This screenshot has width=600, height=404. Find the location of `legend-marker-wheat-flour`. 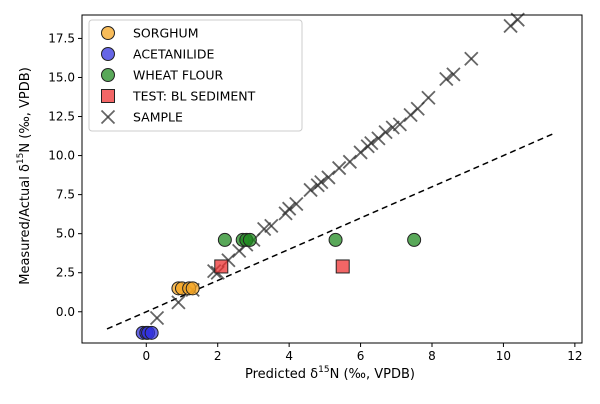

legend-marker-wheat-flour is located at coordinates (108, 75).